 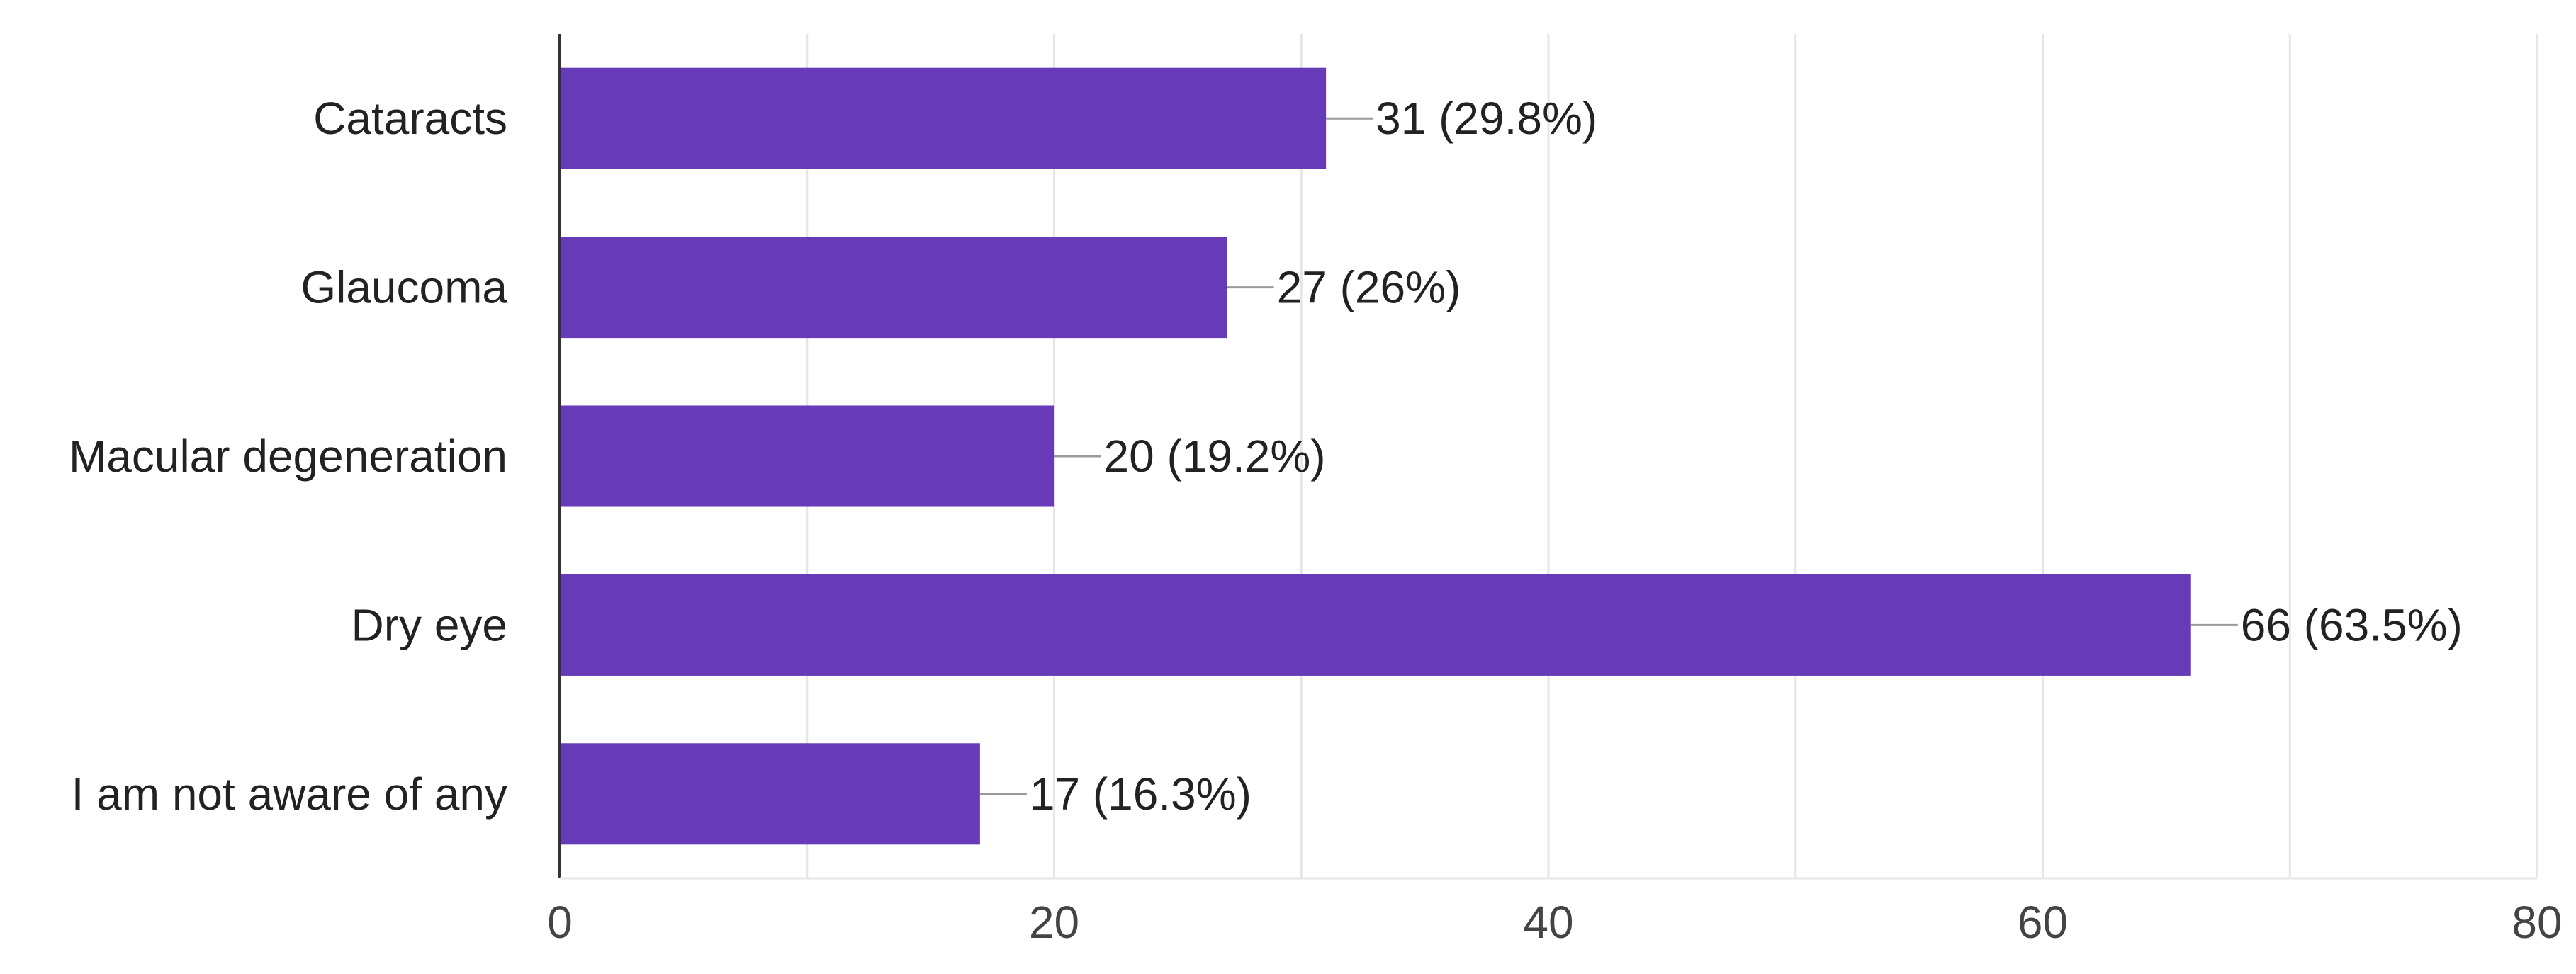 What do you see at coordinates (560, 922) in the screenshot?
I see `x-tick-label-0: 0` at bounding box center [560, 922].